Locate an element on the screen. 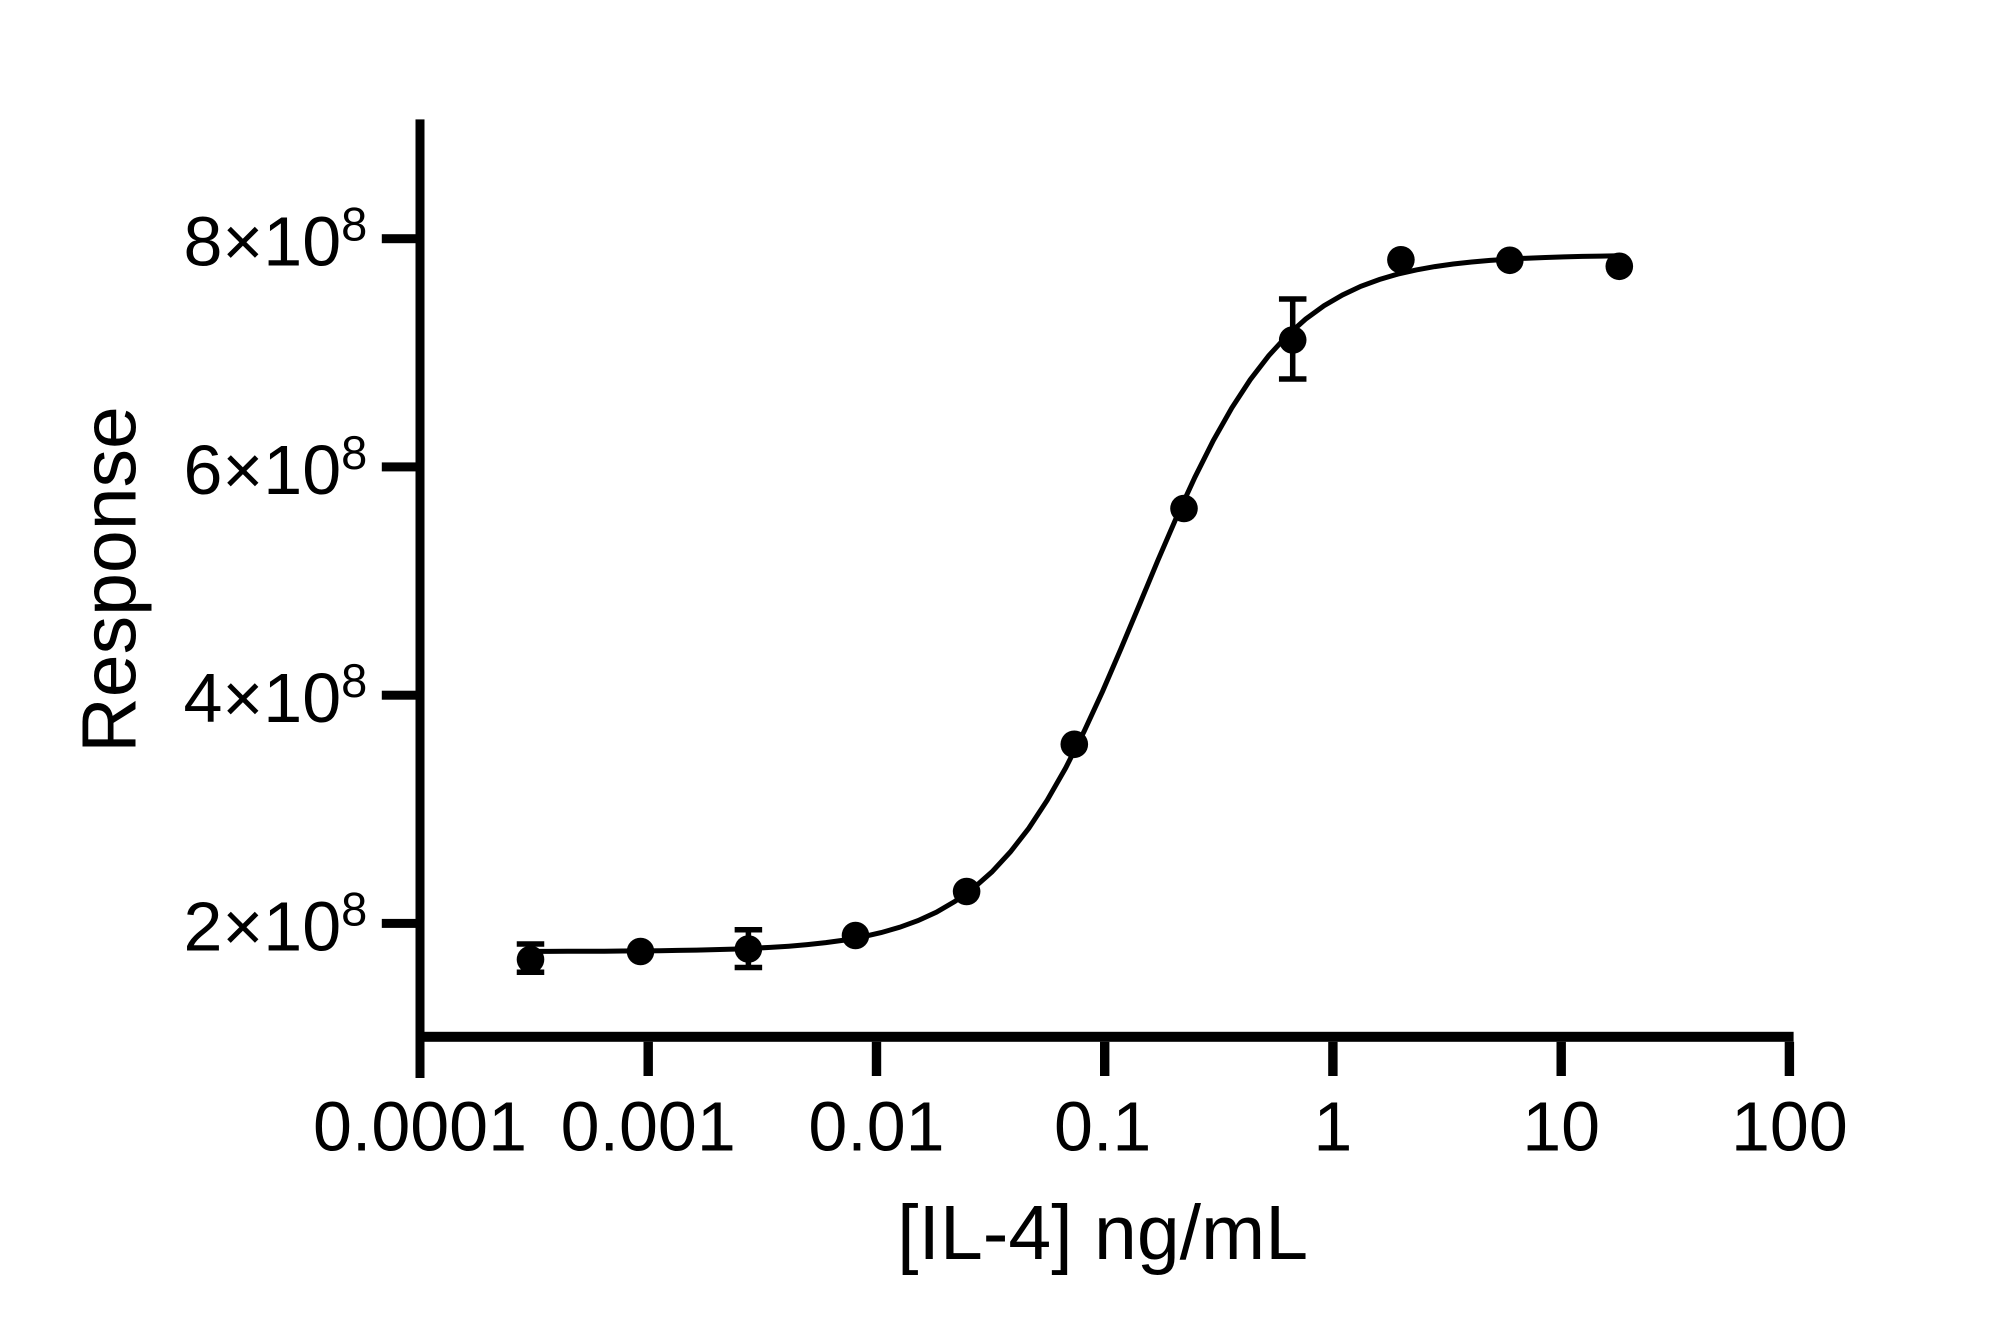  svg-text: 0.001 is located at coordinates (648, 1127).